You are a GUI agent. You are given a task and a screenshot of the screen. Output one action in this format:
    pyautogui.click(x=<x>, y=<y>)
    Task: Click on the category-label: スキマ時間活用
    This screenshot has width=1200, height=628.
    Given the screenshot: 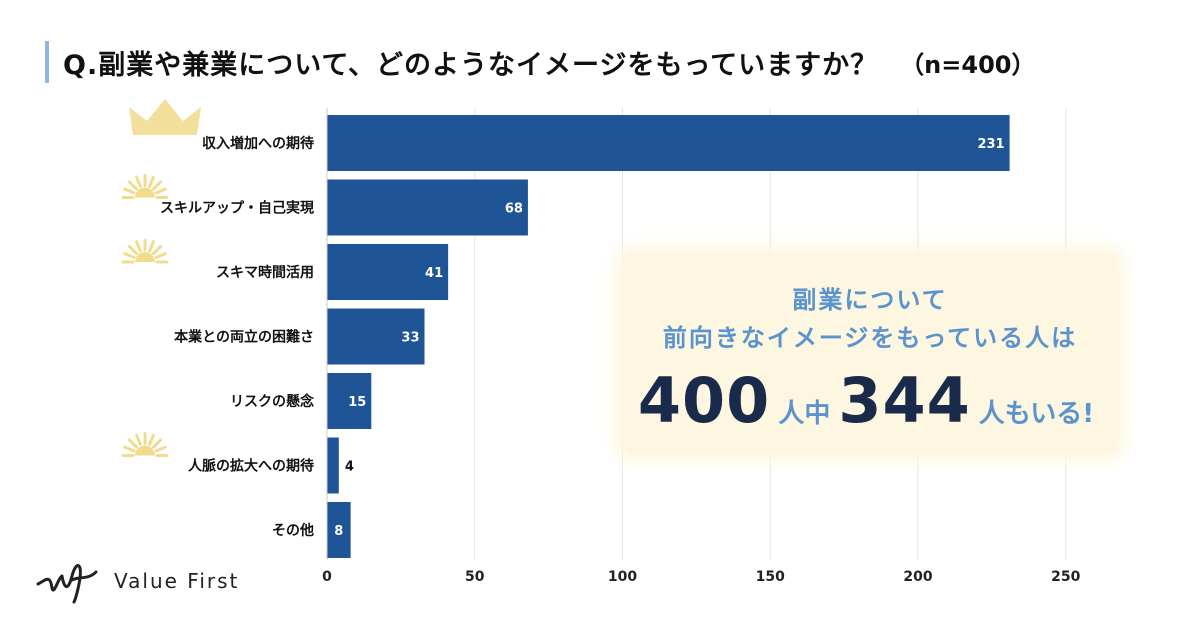 What is the action you would take?
    pyautogui.click(x=265, y=272)
    